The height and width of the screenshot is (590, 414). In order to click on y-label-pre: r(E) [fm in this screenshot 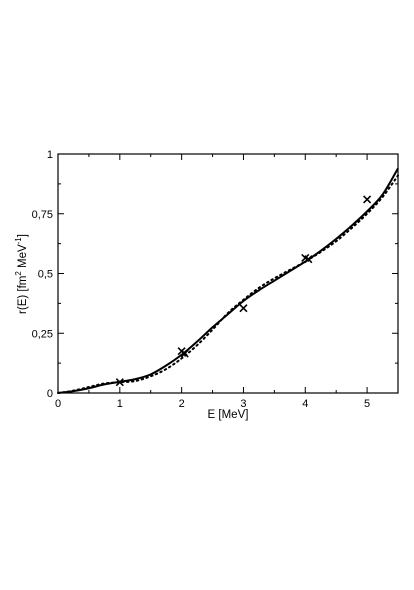, I will do `click(23, 295)`.